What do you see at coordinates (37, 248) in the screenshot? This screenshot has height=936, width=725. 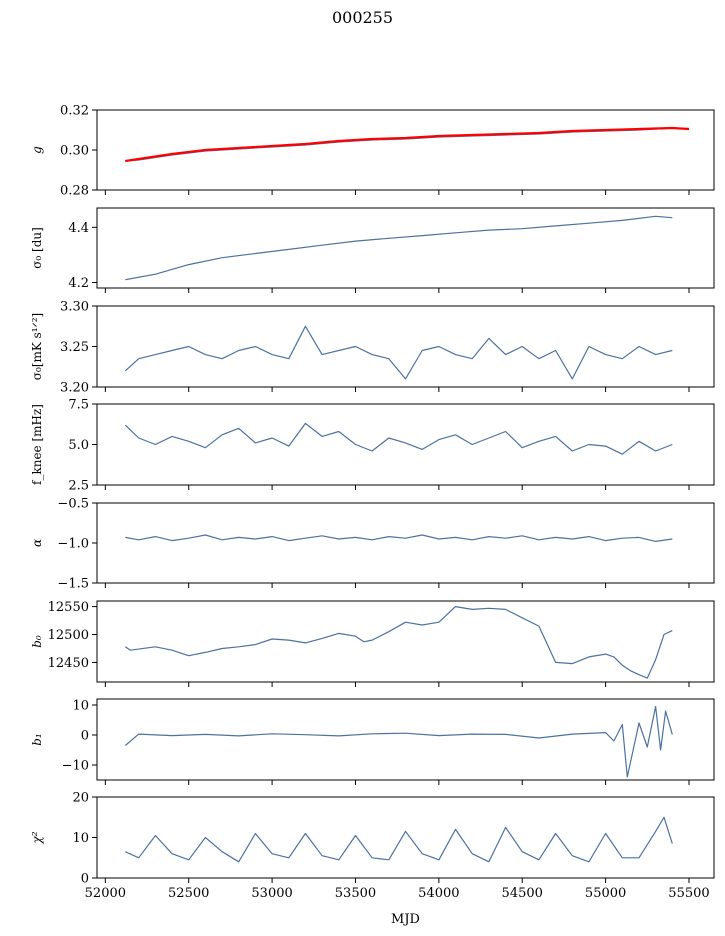 I see `y-axis-label: σ₀ [du]` at bounding box center [37, 248].